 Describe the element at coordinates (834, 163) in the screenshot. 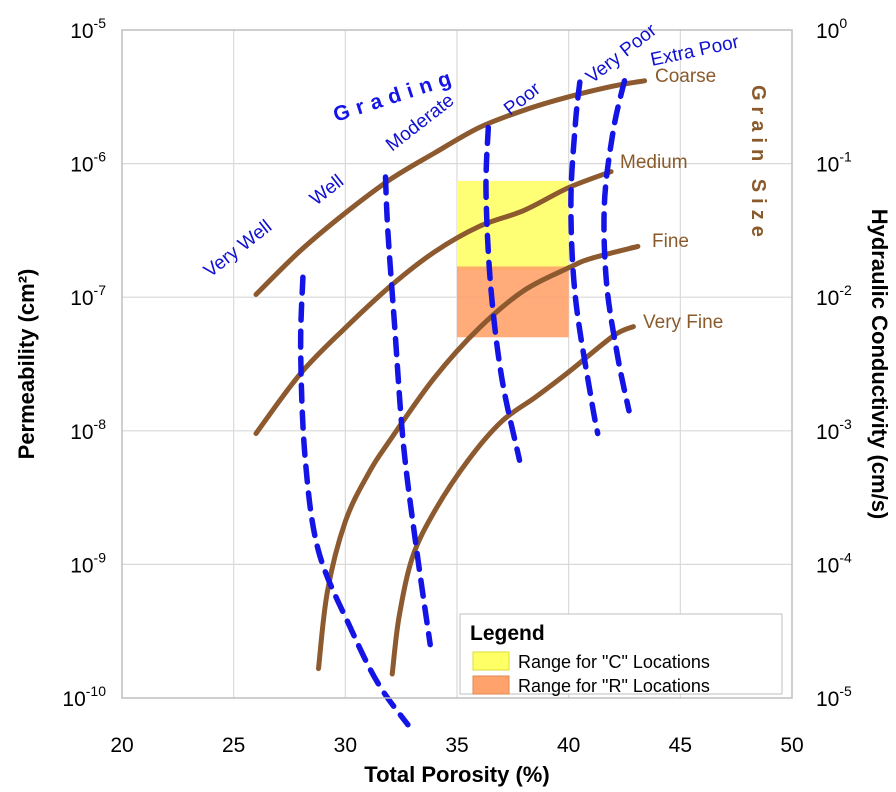

I see `right-y-tick-label: 10⁻¹` at that location.